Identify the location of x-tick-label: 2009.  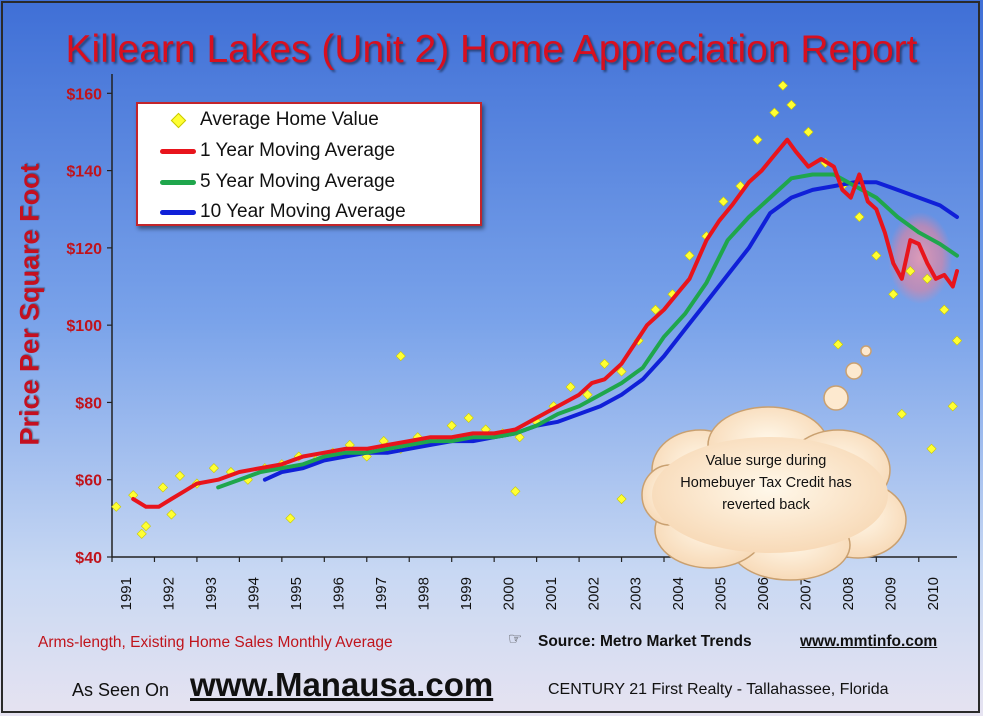
(891, 593).